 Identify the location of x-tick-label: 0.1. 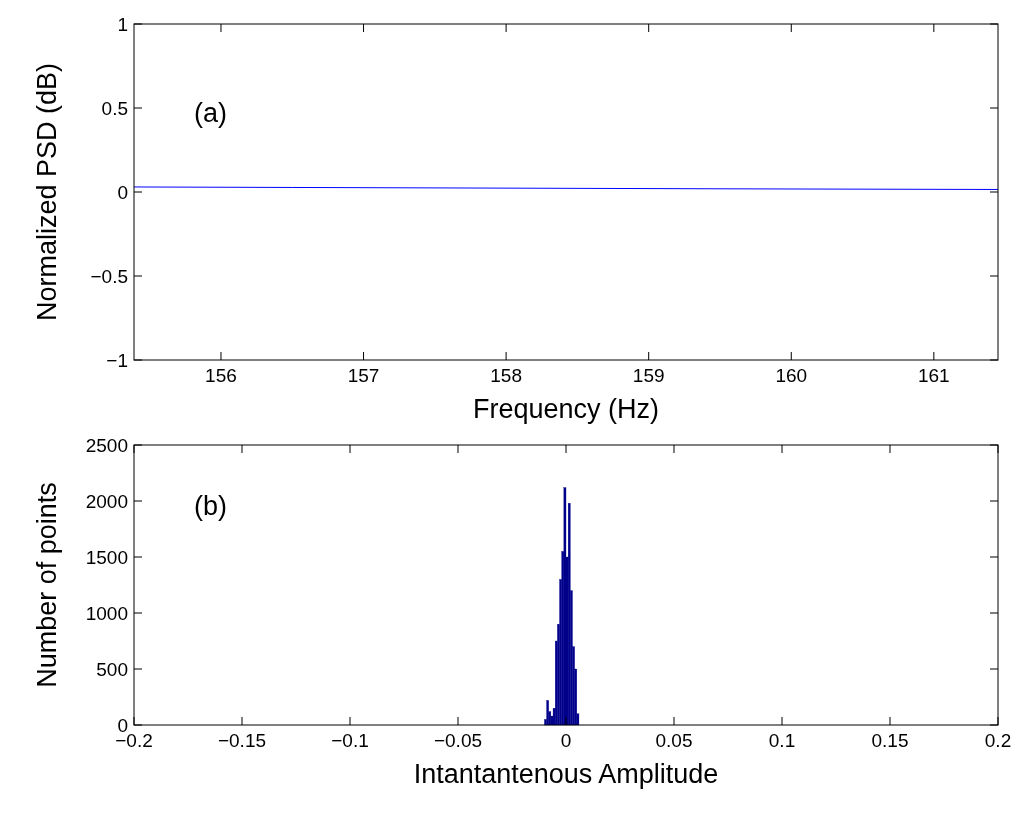
(782, 740).